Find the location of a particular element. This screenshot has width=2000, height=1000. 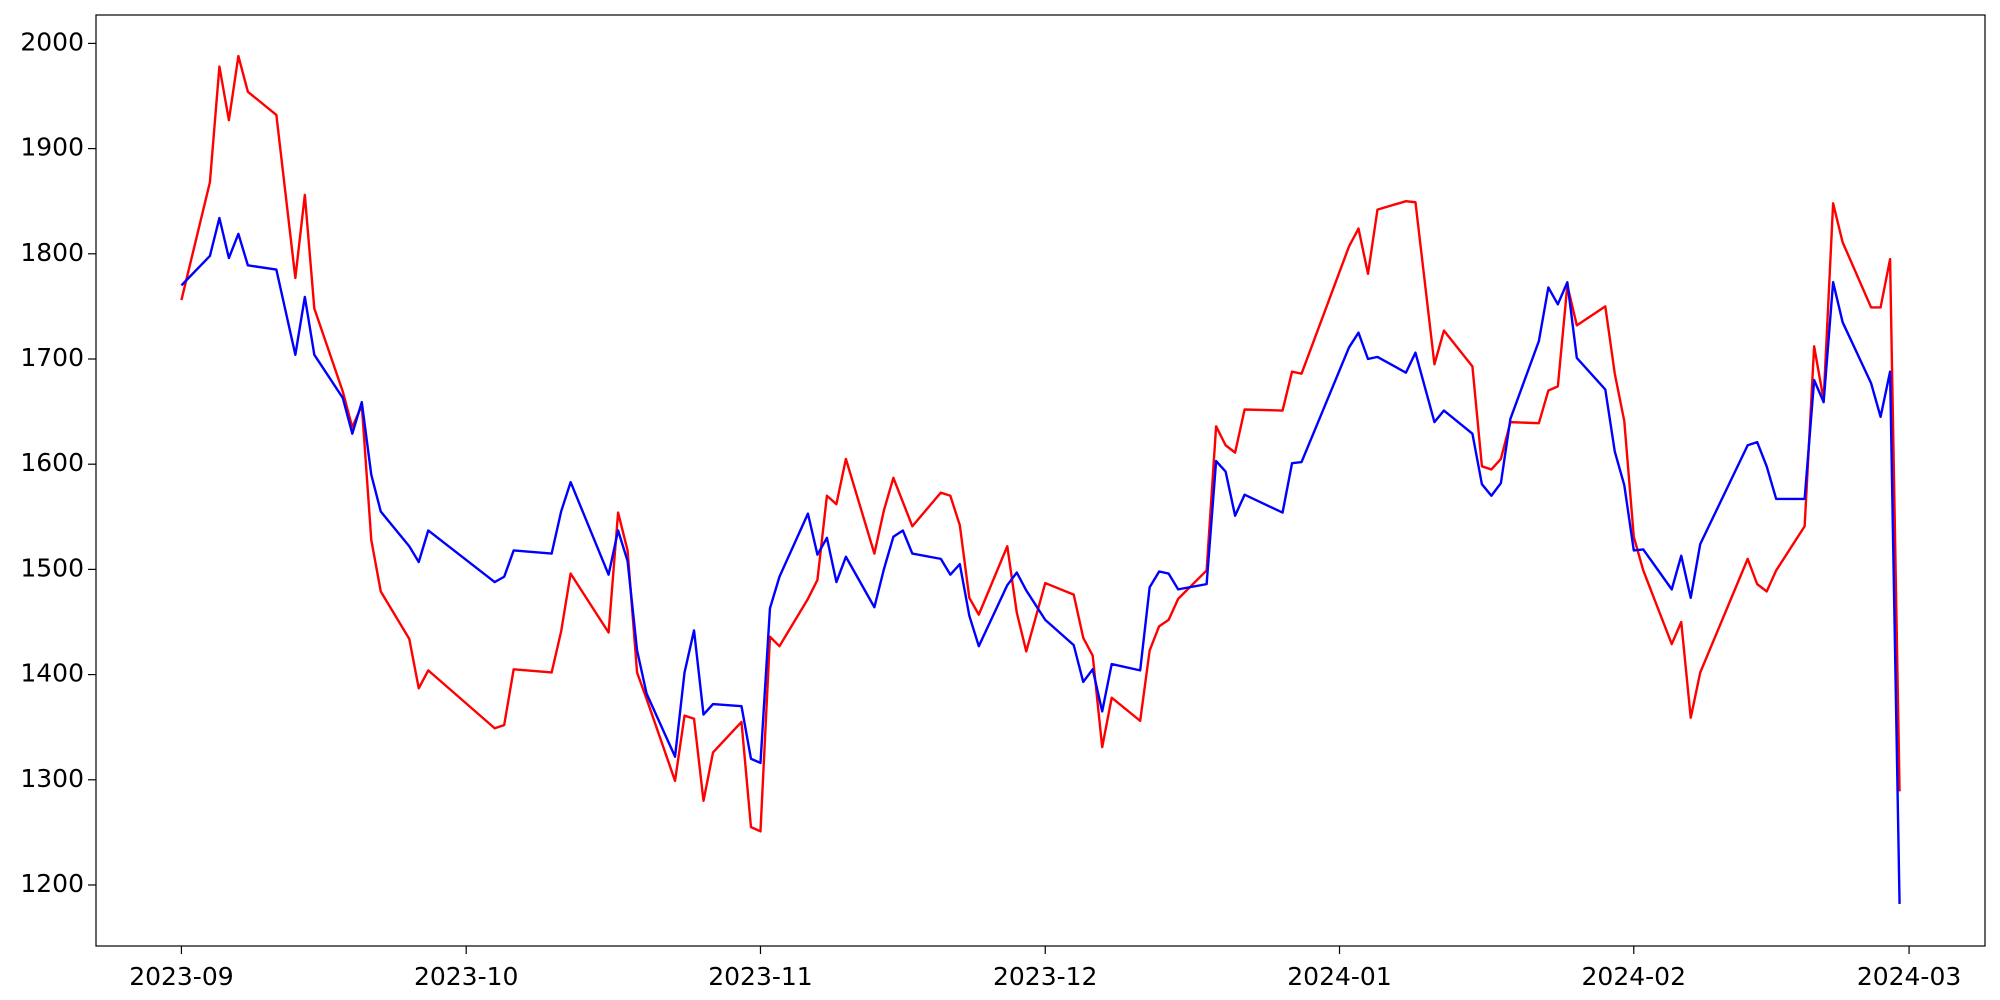

x-tick-label: 2023-11 is located at coordinates (760, 976).